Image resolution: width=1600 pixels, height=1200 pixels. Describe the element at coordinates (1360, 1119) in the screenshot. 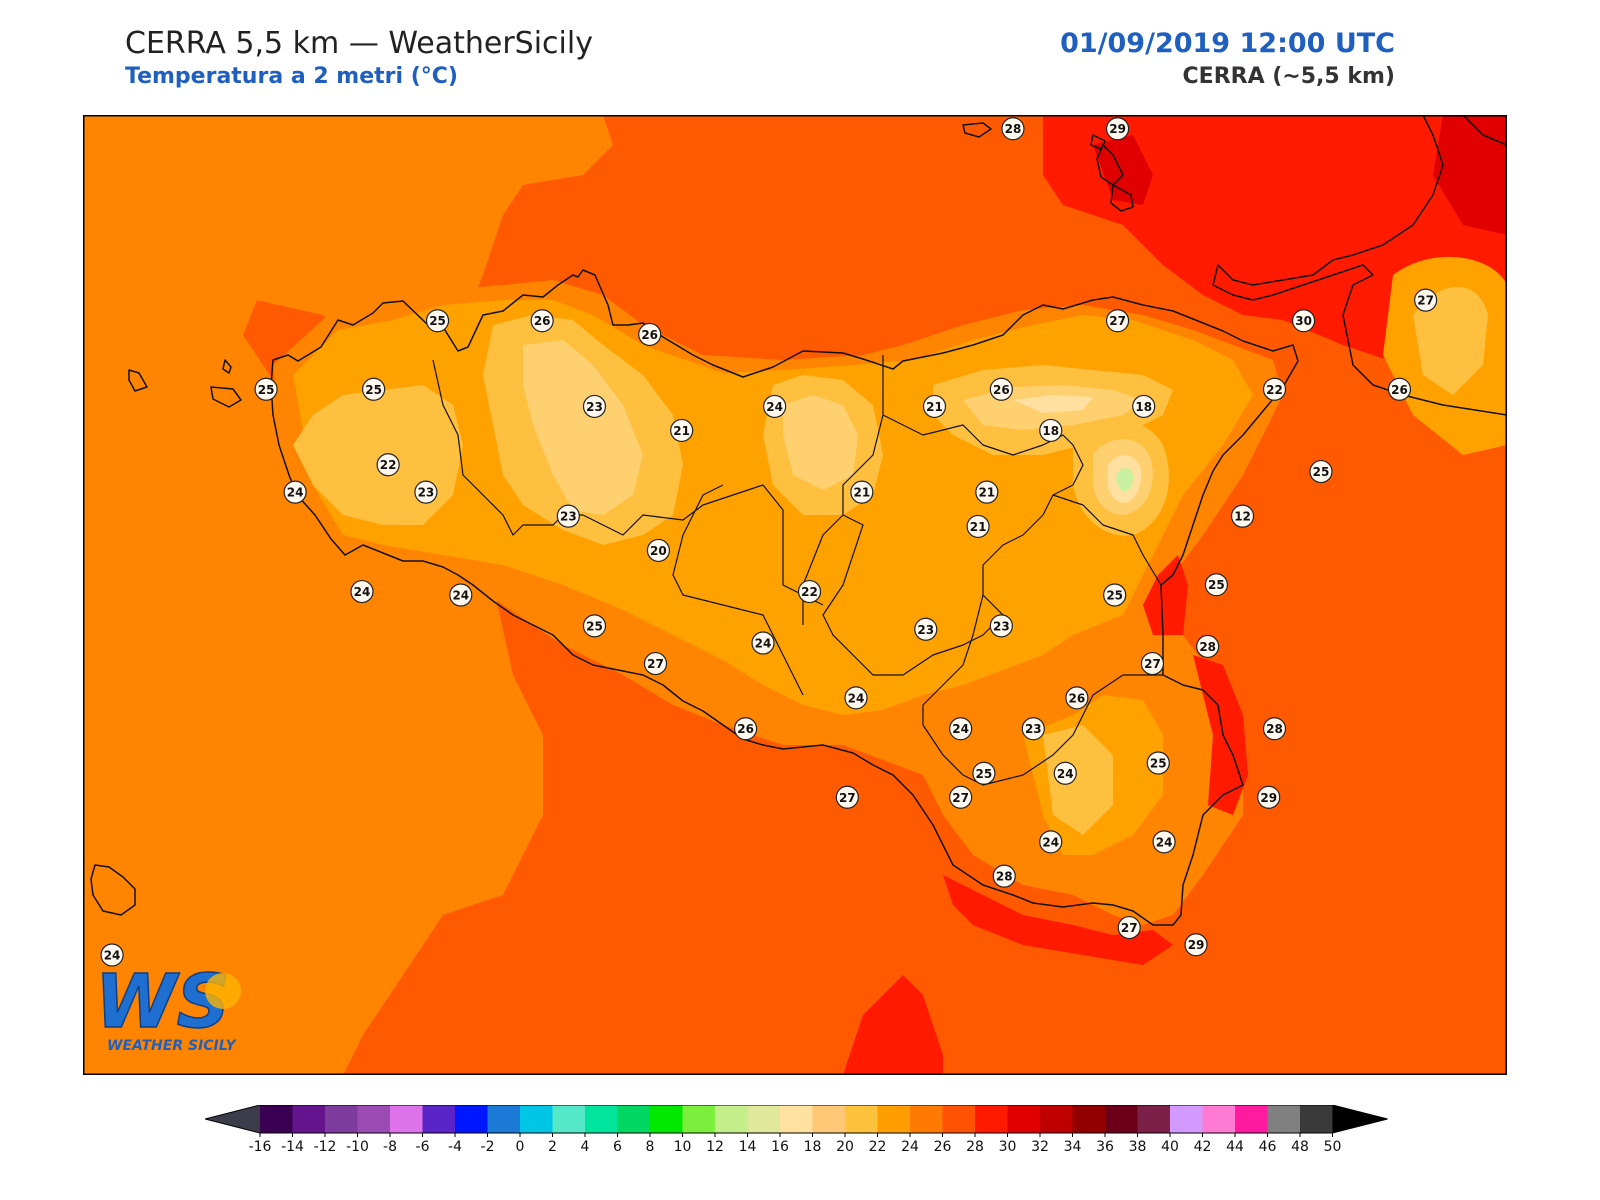

I see `colorbar-over-triangle` at that location.